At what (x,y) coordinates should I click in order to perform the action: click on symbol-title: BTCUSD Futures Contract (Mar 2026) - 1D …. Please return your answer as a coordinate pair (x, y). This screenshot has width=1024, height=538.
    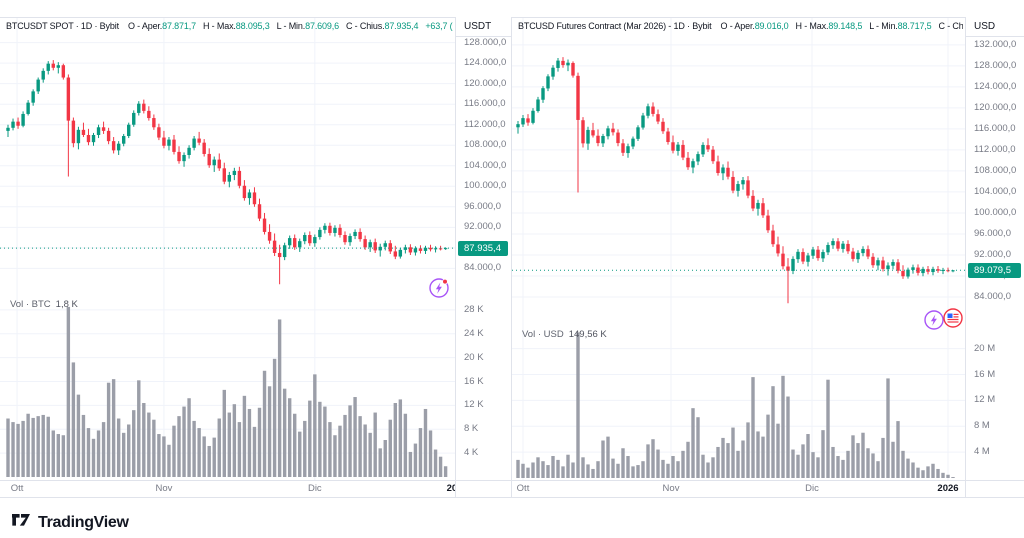
    Looking at the image, I should click on (615, 26).